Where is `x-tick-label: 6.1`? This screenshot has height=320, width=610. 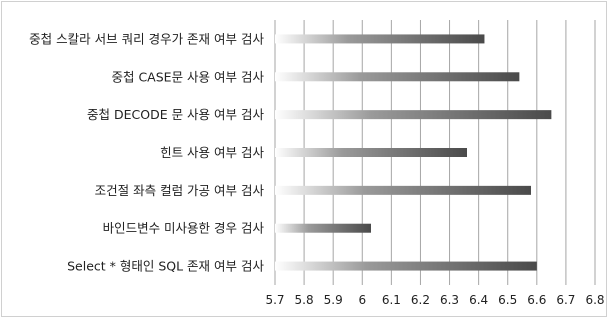
x-tick-label: 6.1 is located at coordinates (391, 300).